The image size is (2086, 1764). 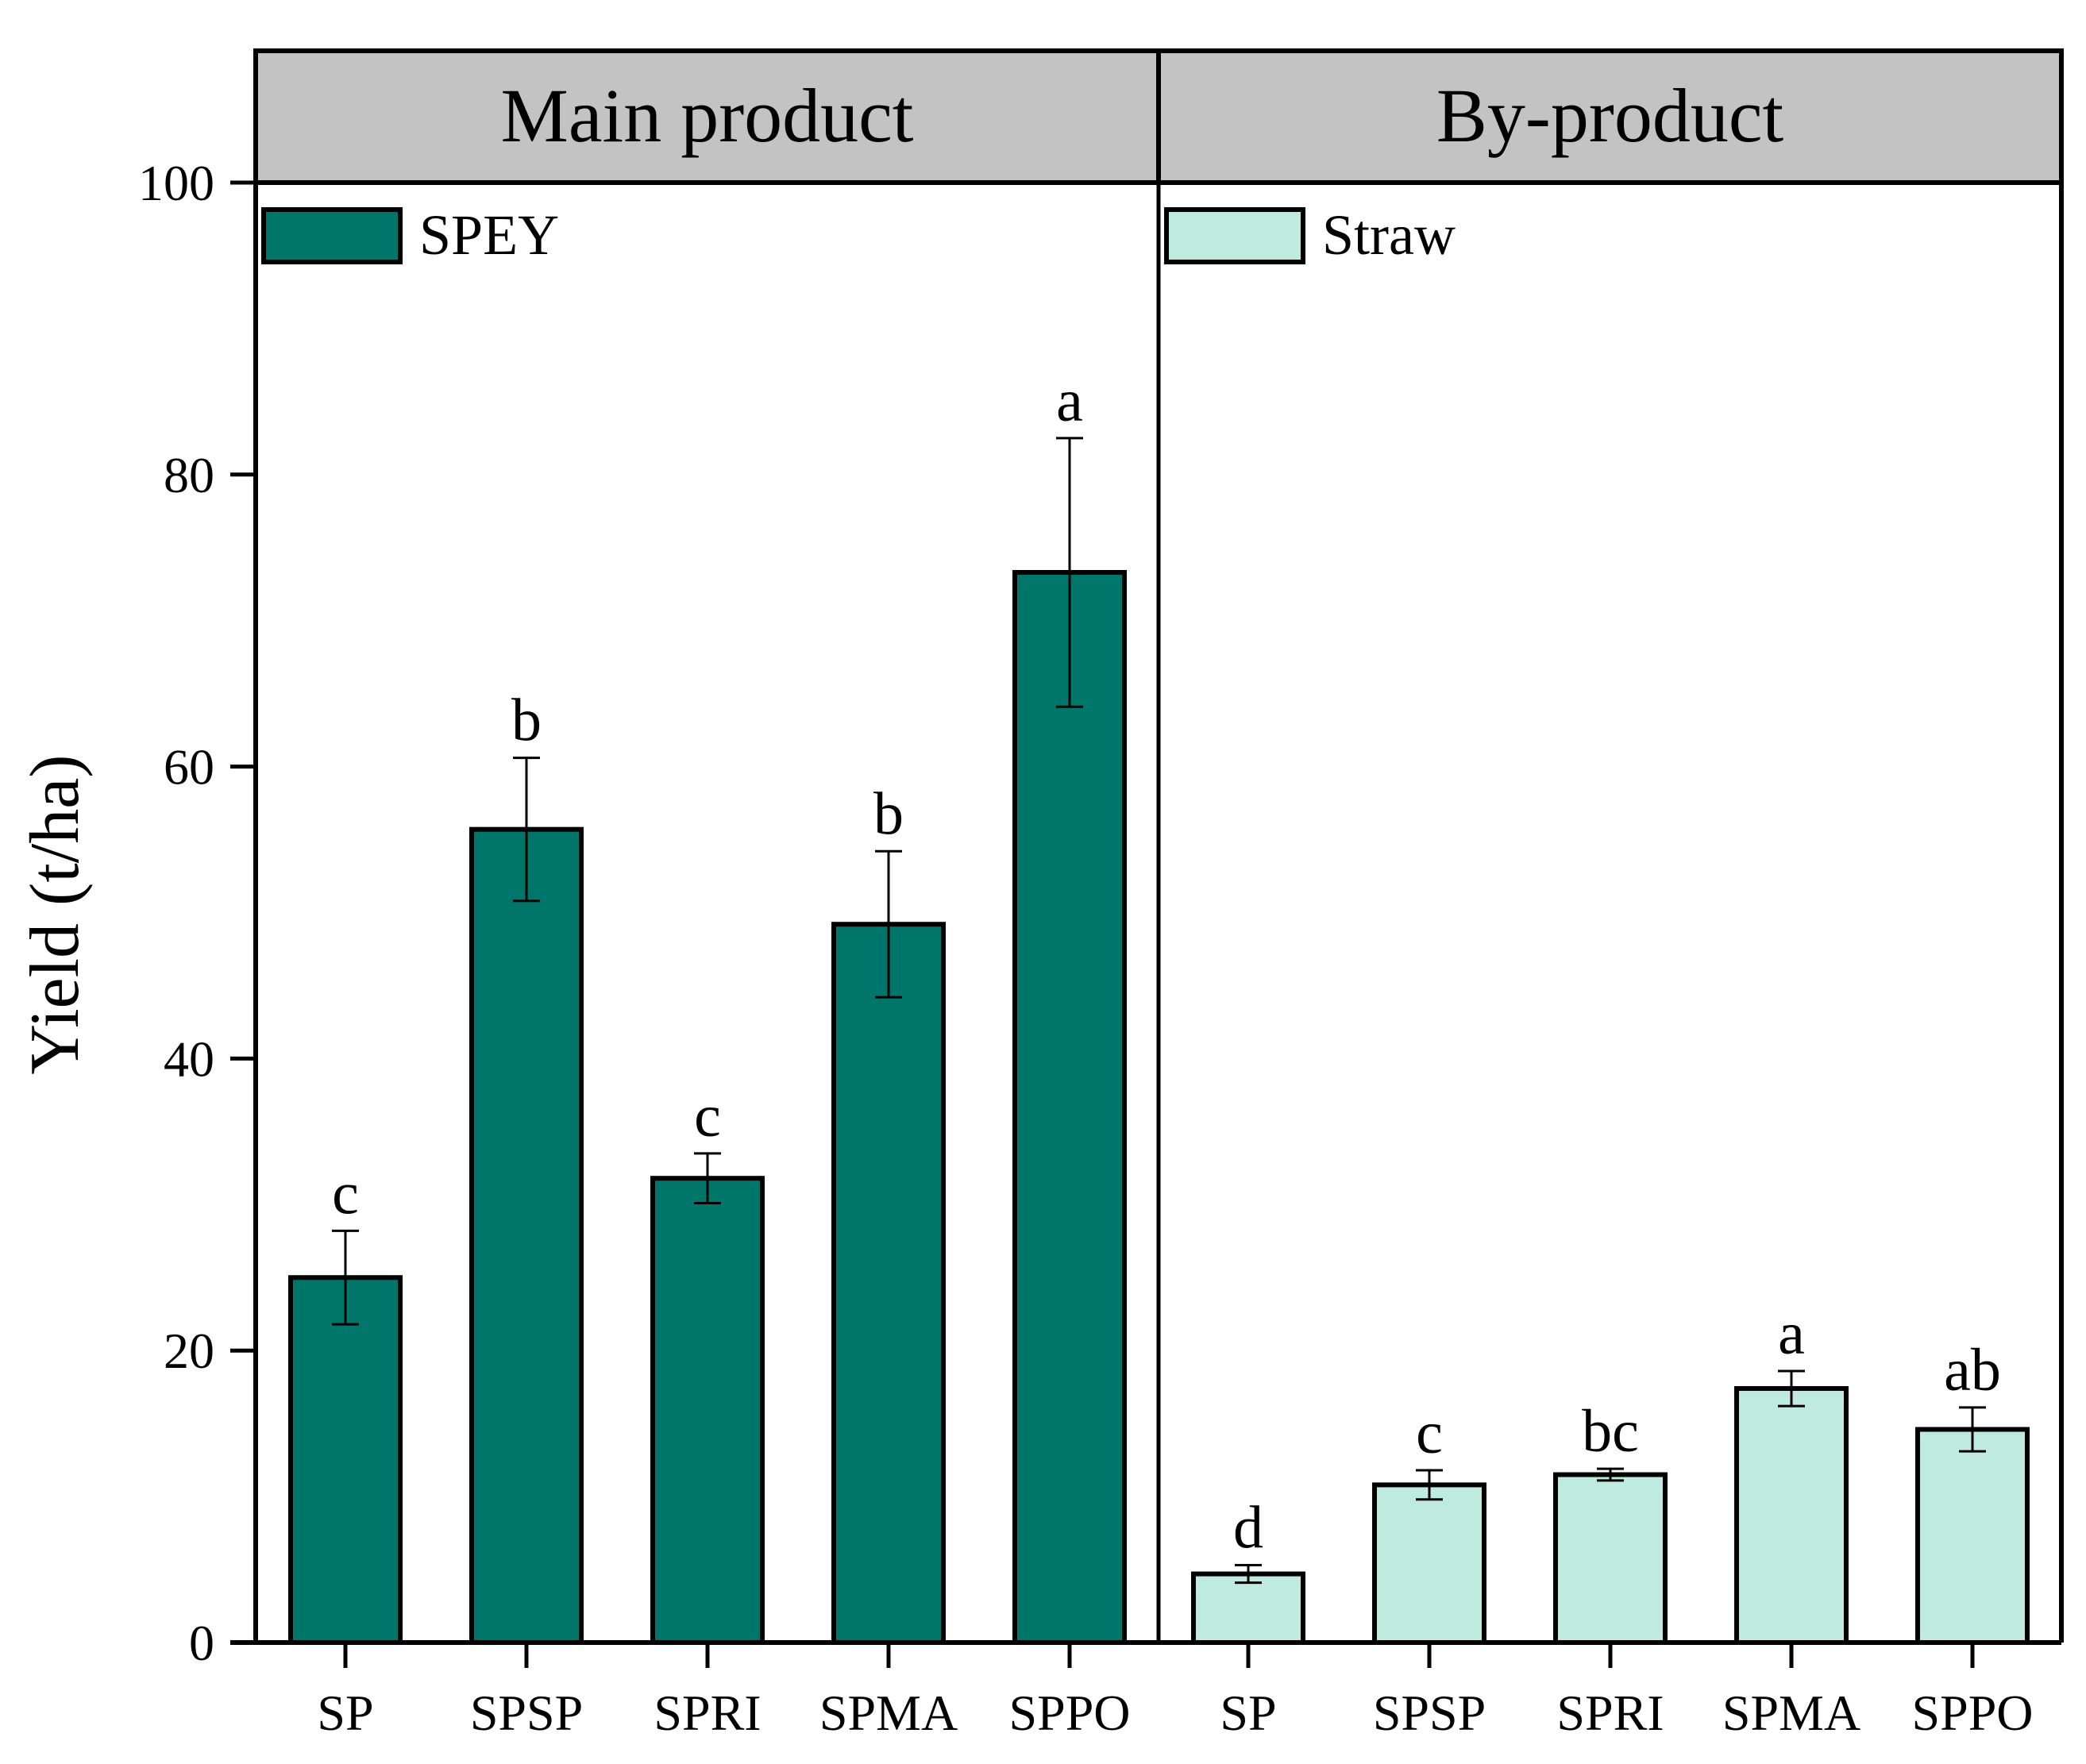 I want to click on by-legend-label: Straw, so click(x=1389, y=235).